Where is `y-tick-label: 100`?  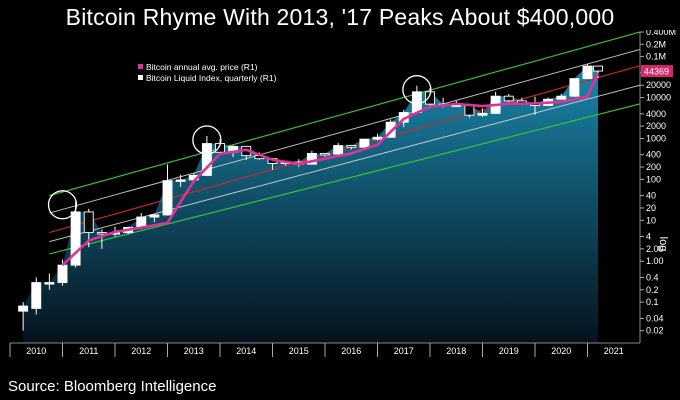
y-tick-label: 100 is located at coordinates (653, 179).